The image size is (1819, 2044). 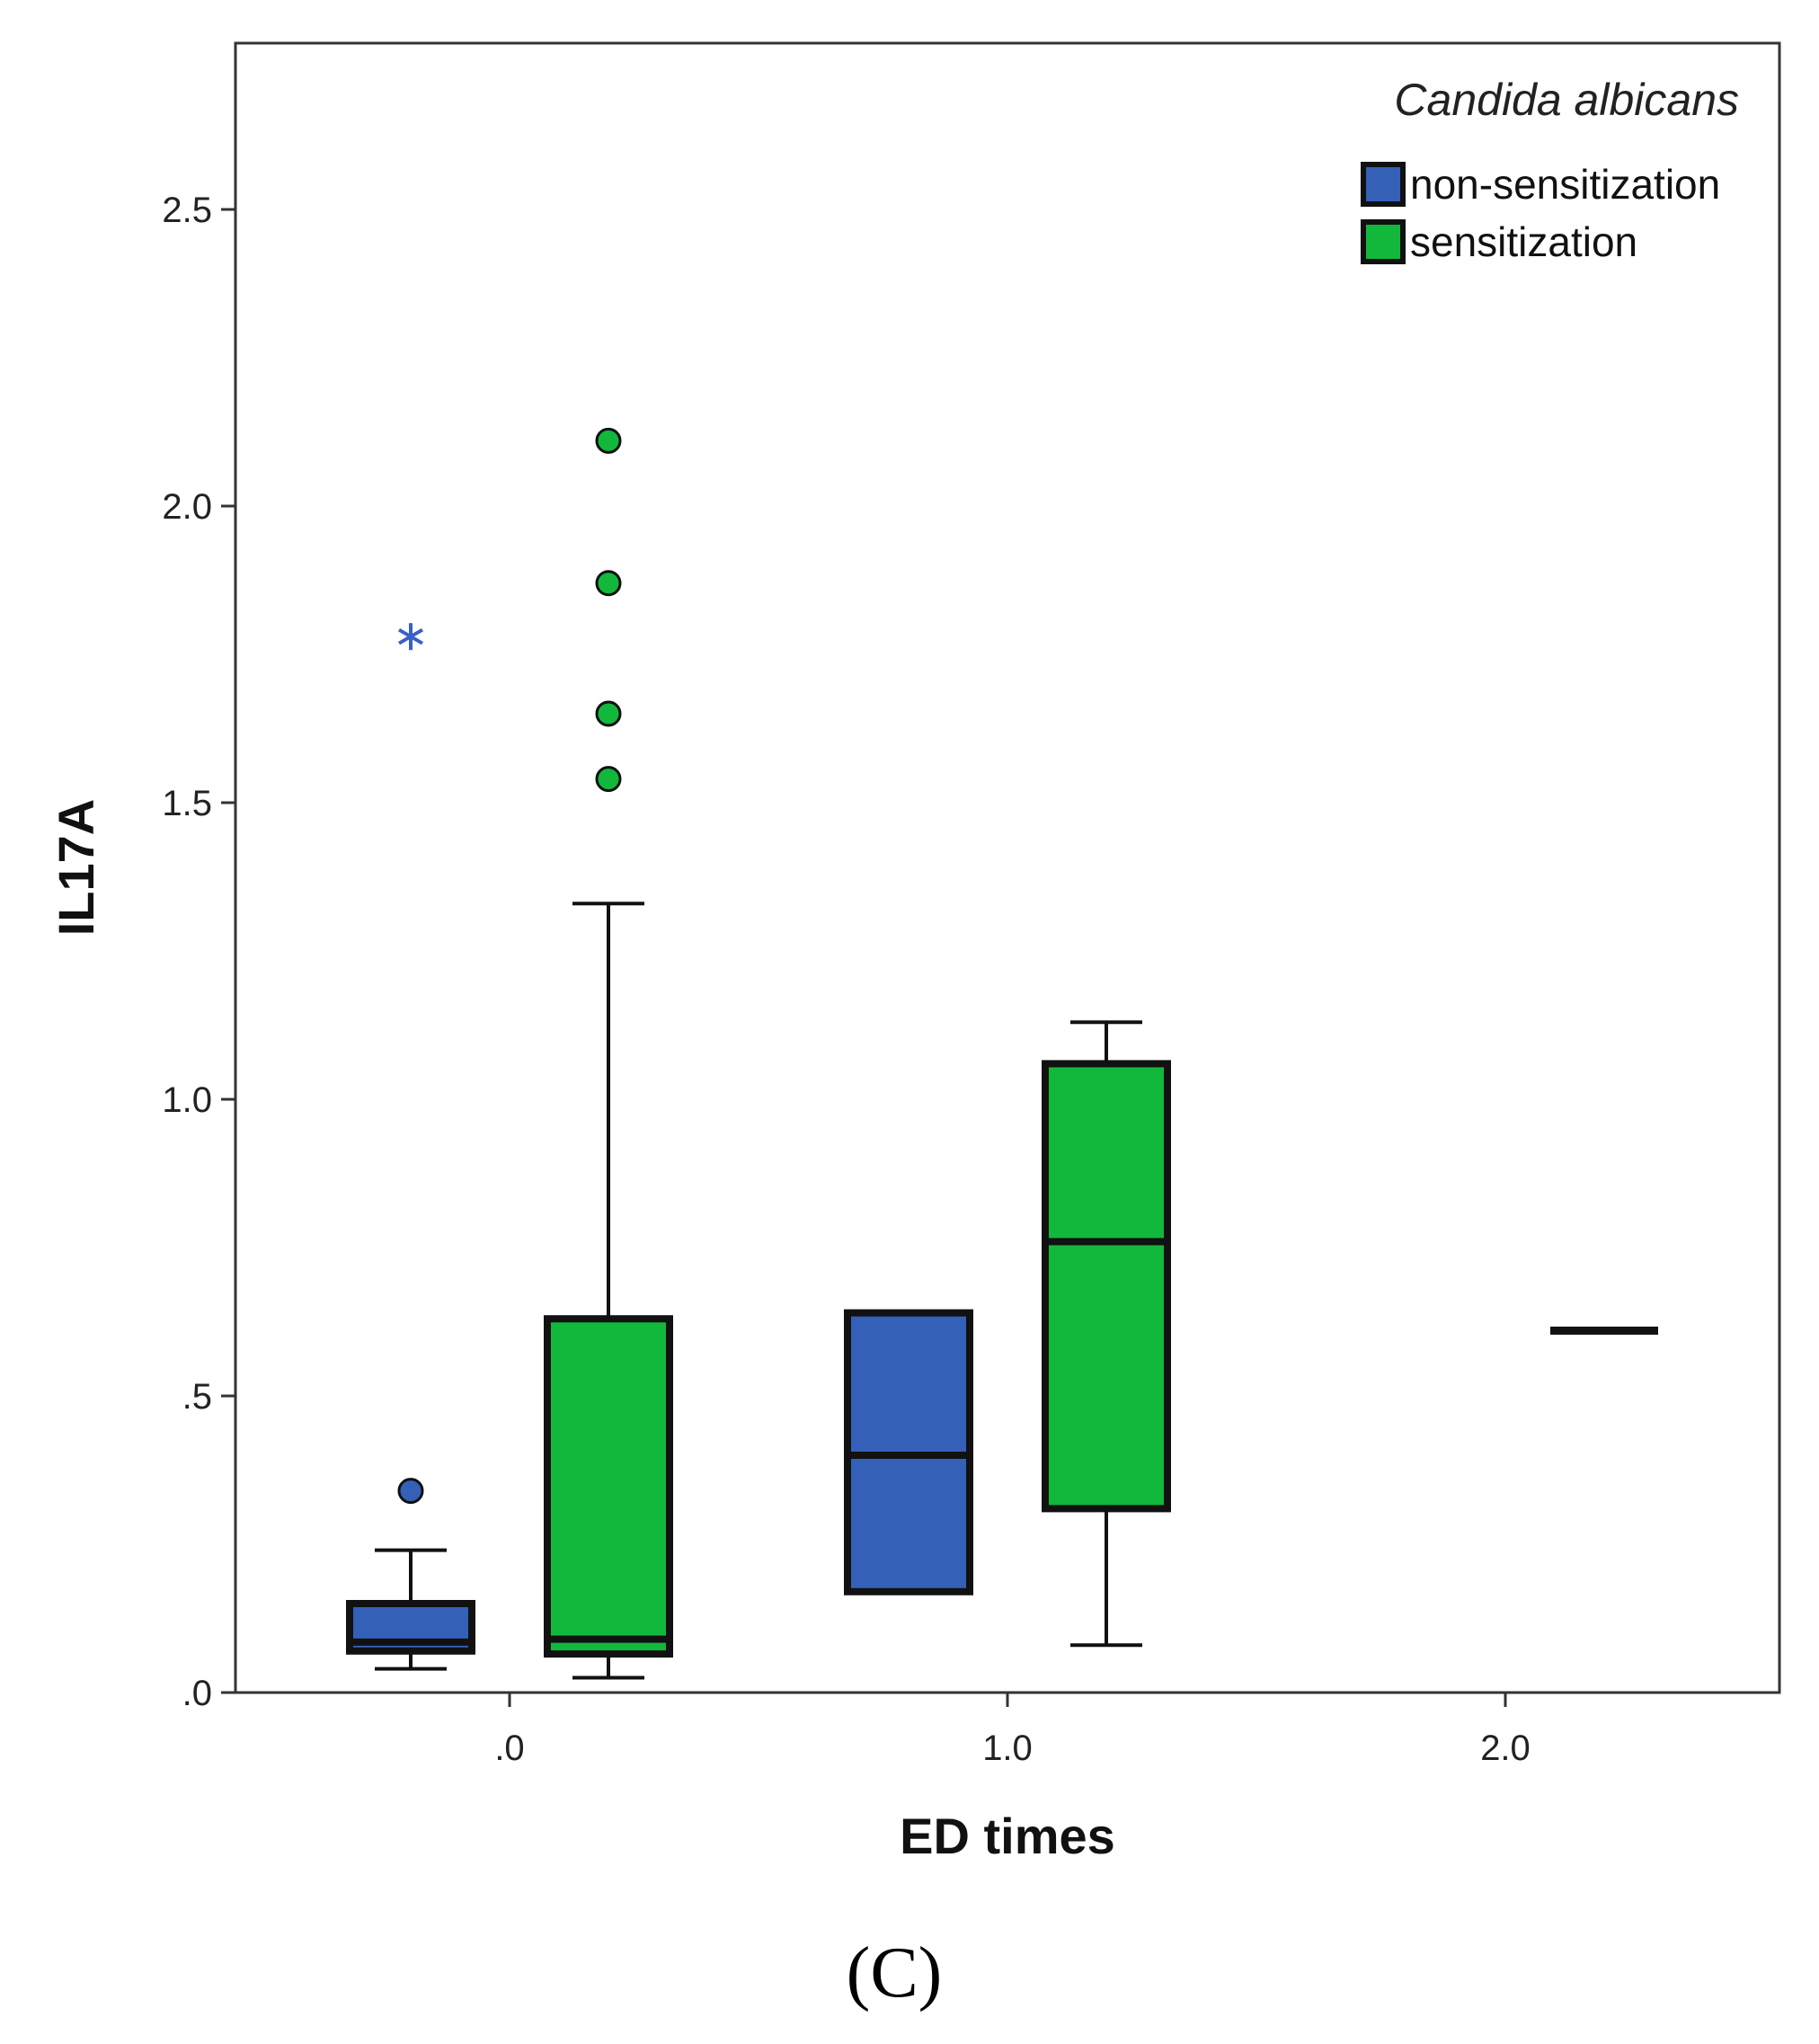 I want to click on y-tick-label: 1.5, so click(x=187, y=803).